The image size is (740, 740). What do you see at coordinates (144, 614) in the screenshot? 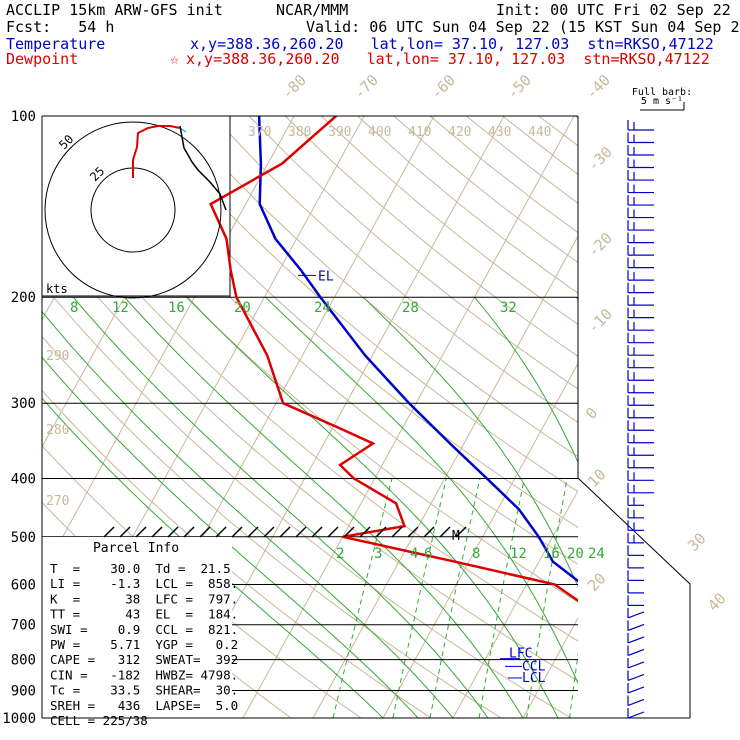
I see `parcel-info-row: TT = 43 EL = 184.` at bounding box center [144, 614].